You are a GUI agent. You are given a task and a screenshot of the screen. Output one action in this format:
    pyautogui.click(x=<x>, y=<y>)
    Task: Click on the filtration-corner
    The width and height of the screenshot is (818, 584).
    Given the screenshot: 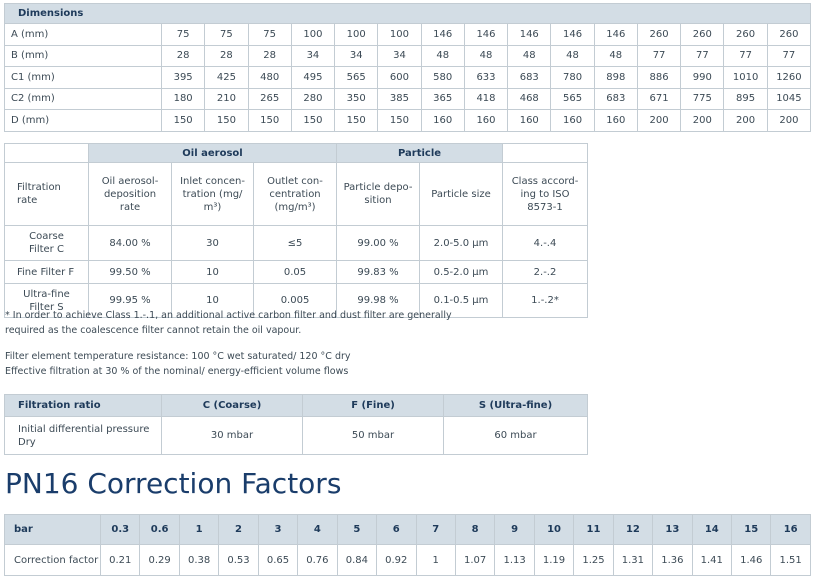 What is the action you would take?
    pyautogui.click(x=46, y=153)
    